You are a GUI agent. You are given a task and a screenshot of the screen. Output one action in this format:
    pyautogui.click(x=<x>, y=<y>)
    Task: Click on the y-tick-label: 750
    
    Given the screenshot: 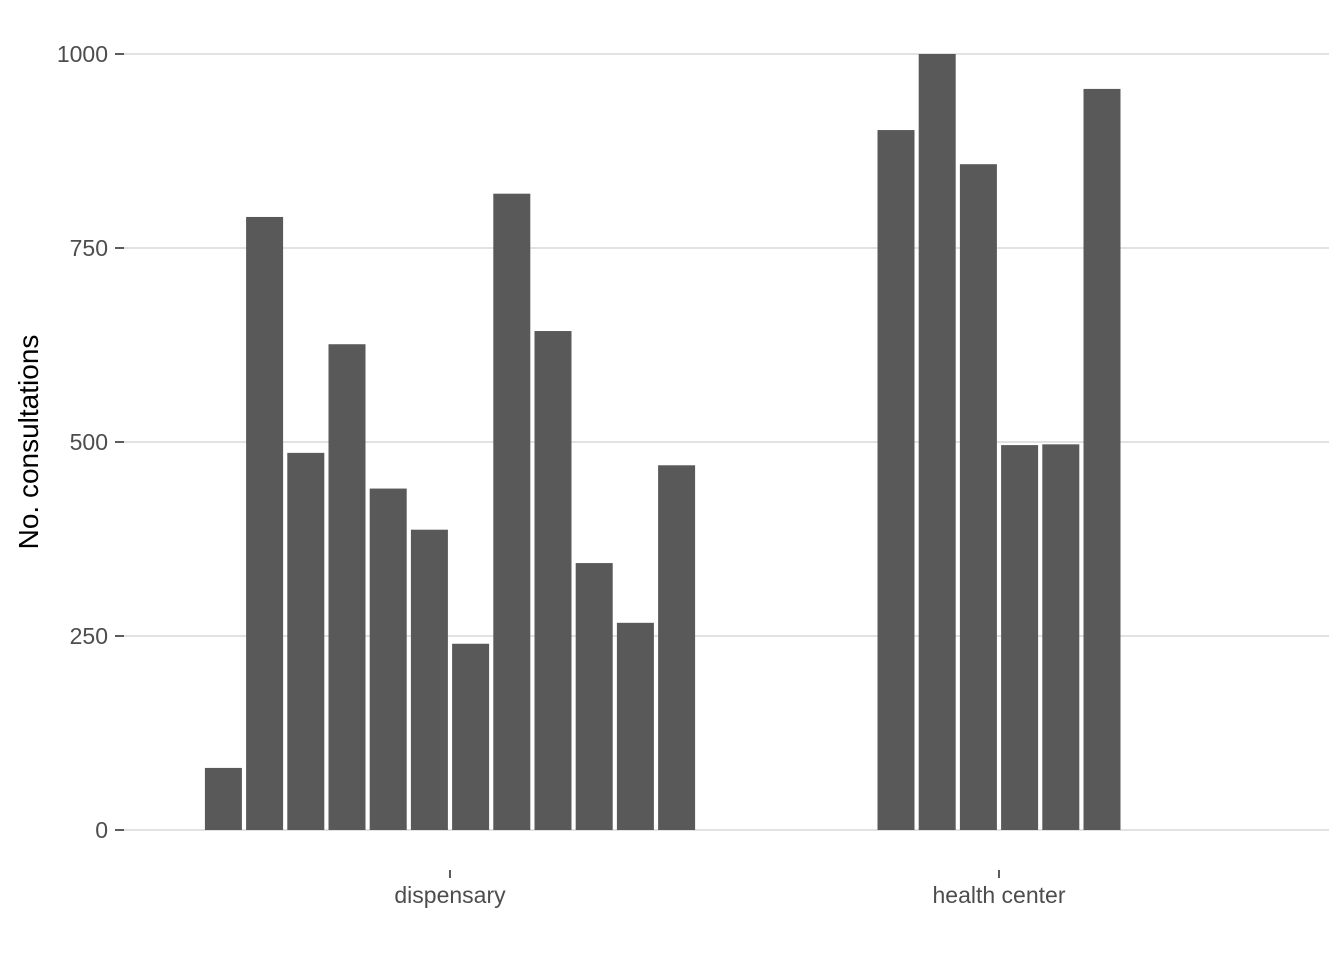 What is the action you would take?
    pyautogui.click(x=89, y=248)
    